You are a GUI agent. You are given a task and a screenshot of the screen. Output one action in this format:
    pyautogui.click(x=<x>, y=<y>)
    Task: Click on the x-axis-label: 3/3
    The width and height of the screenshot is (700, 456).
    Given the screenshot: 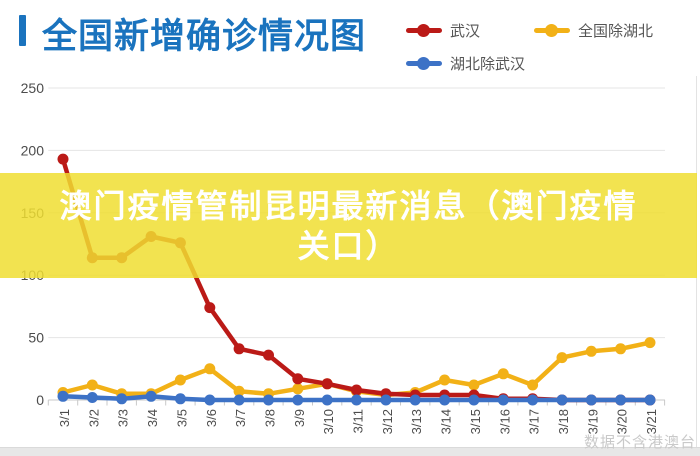 What is the action you would take?
    pyautogui.click(x=123, y=418)
    